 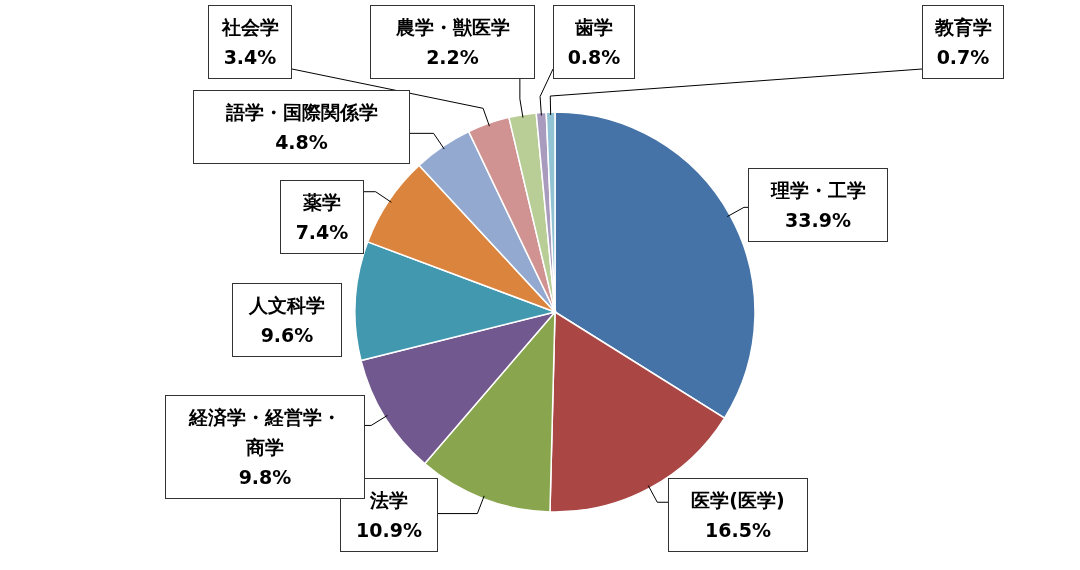 What do you see at coordinates (287, 305) in the screenshot?
I see `slice-label: 人文科学` at bounding box center [287, 305].